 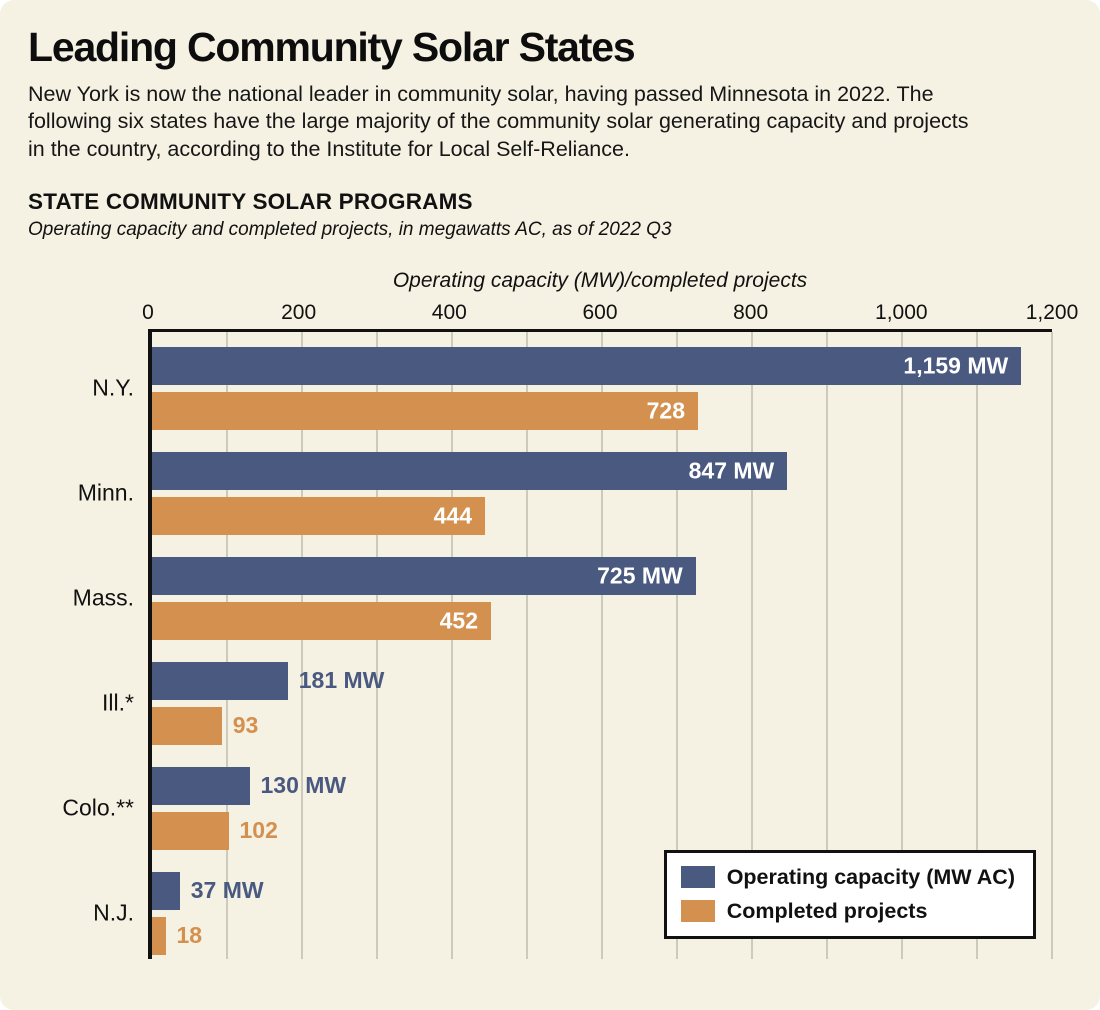 I want to click on bar-row: 93, so click(x=602, y=725).